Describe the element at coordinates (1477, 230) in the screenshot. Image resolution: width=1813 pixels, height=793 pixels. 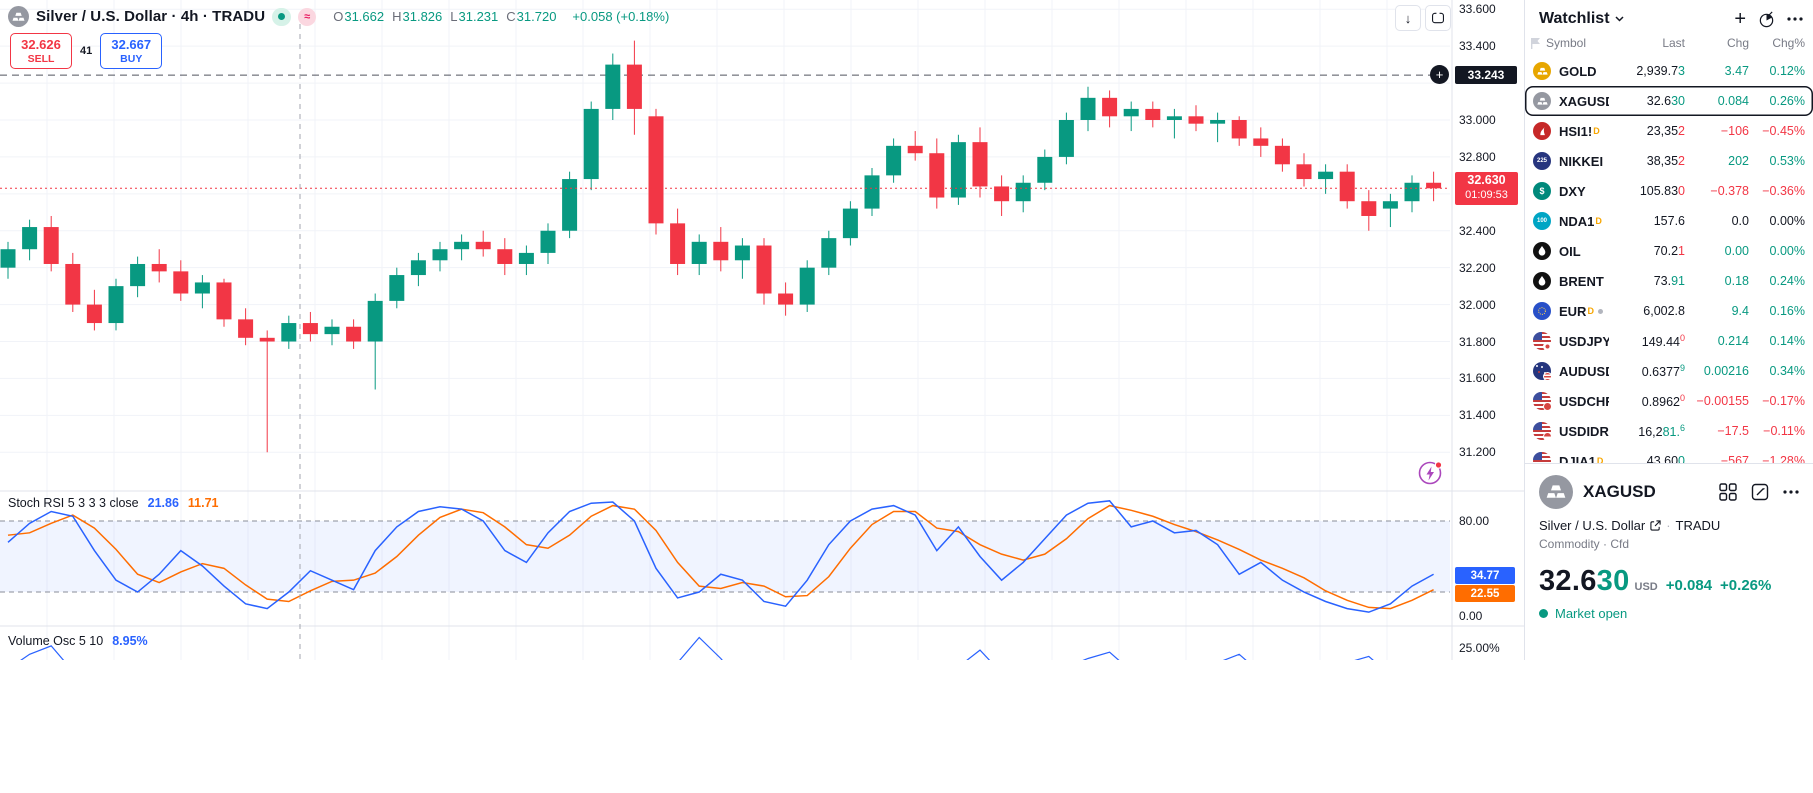
I see `price-tick: 32.400` at that location.